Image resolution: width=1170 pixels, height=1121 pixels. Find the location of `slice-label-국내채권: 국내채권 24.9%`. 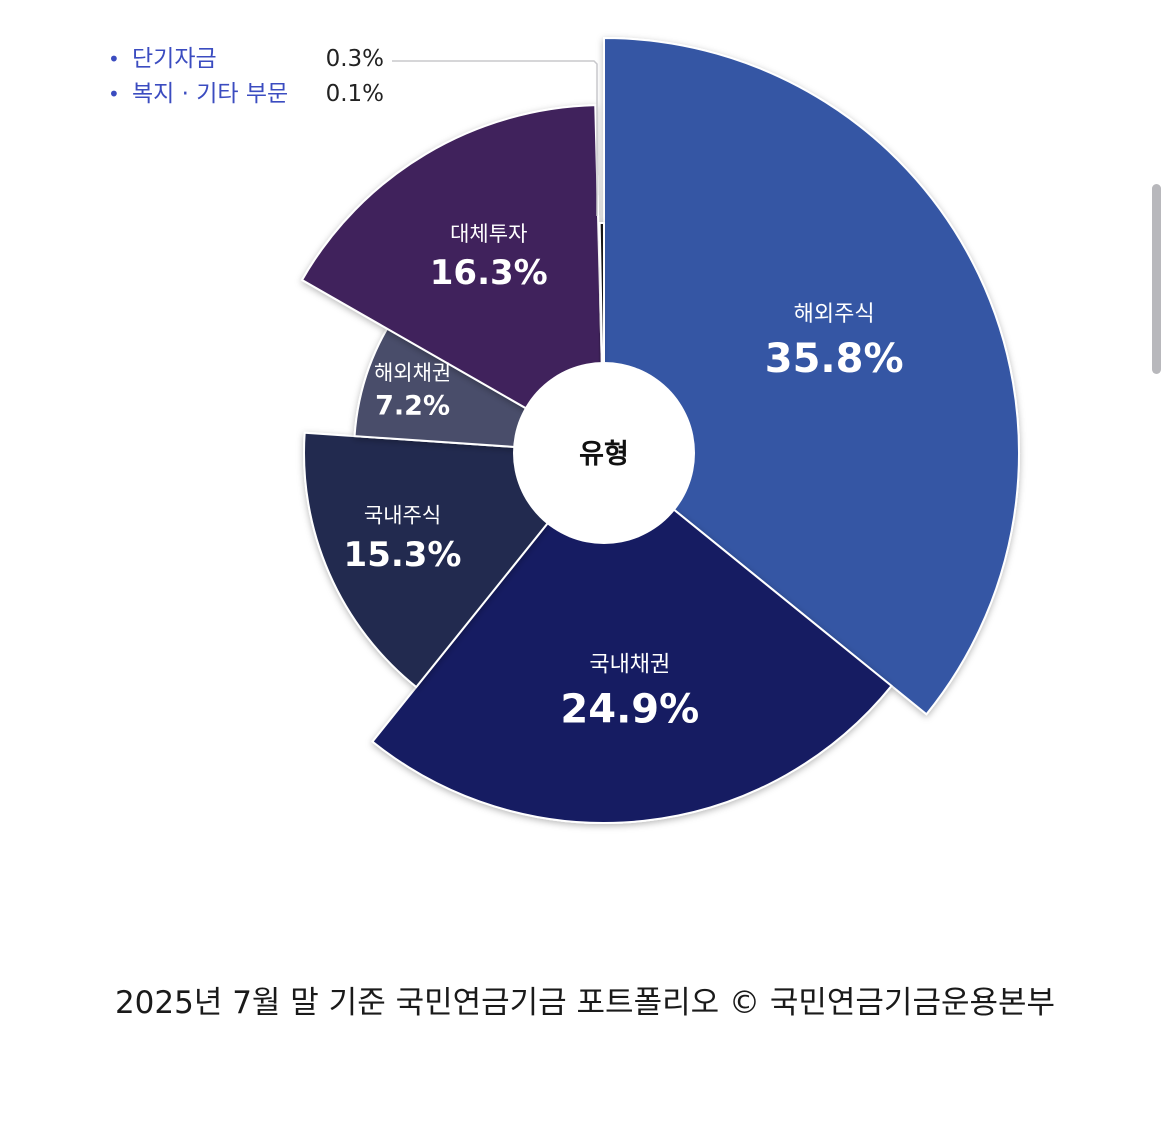

slice-label-국내채권: 국내채권 24.9% is located at coordinates (629, 693).